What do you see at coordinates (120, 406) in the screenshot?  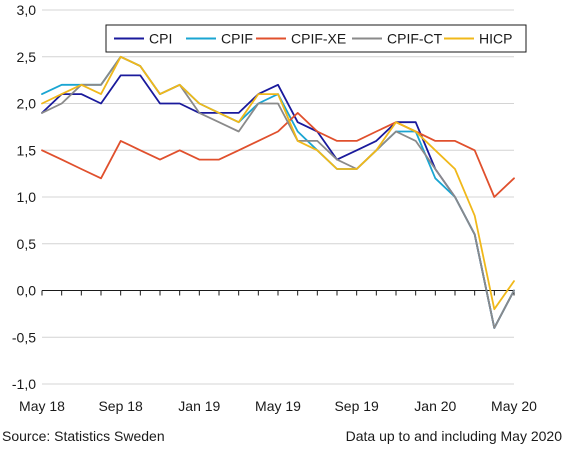 I see `x-tick-label: Sep 18` at bounding box center [120, 406].